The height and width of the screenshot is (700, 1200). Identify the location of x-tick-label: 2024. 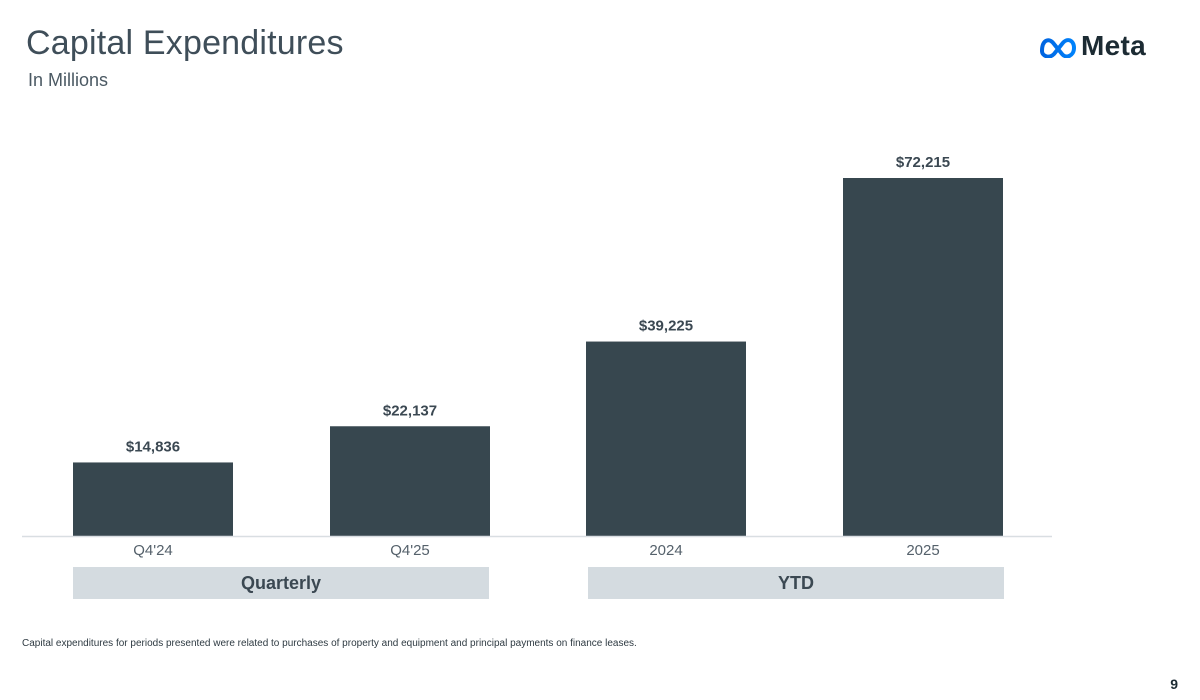
(665, 550).